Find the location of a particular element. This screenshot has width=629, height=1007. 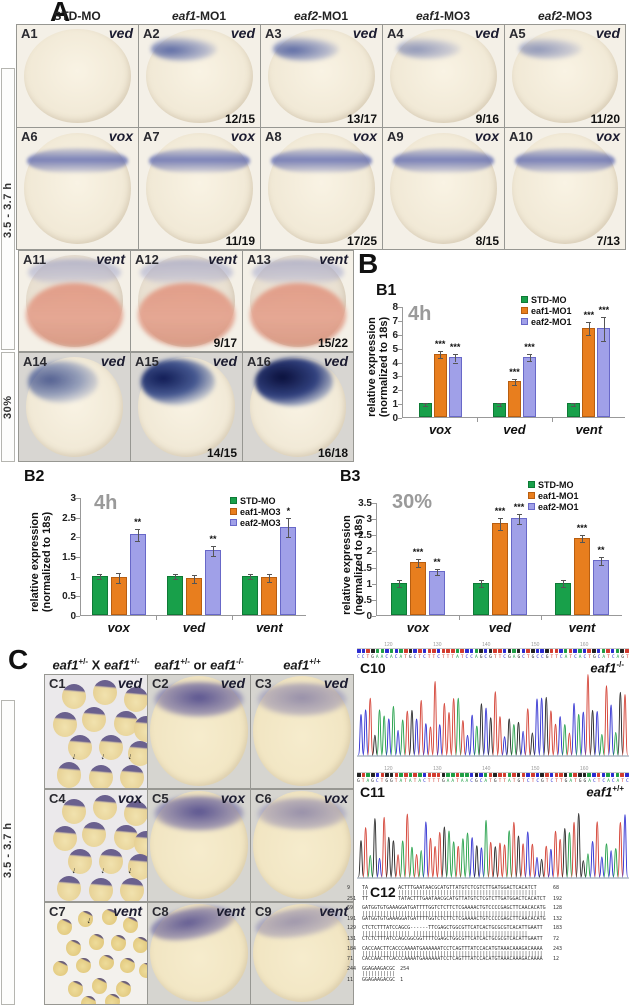

cell-id: A8 is located at coordinates (273, 136).